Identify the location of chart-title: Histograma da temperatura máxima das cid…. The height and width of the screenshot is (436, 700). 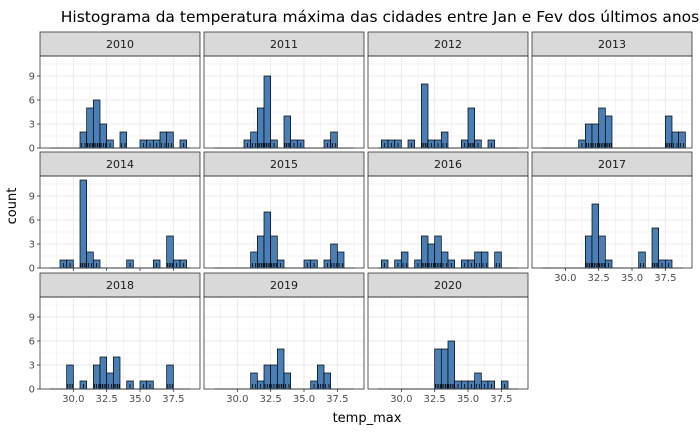
(380, 17).